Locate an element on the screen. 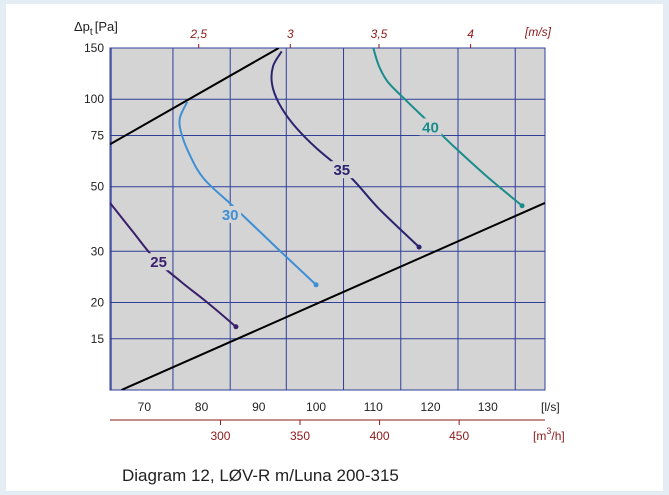 This screenshot has width=669, height=495. secondary-tick-label: 400 is located at coordinates (380, 436).